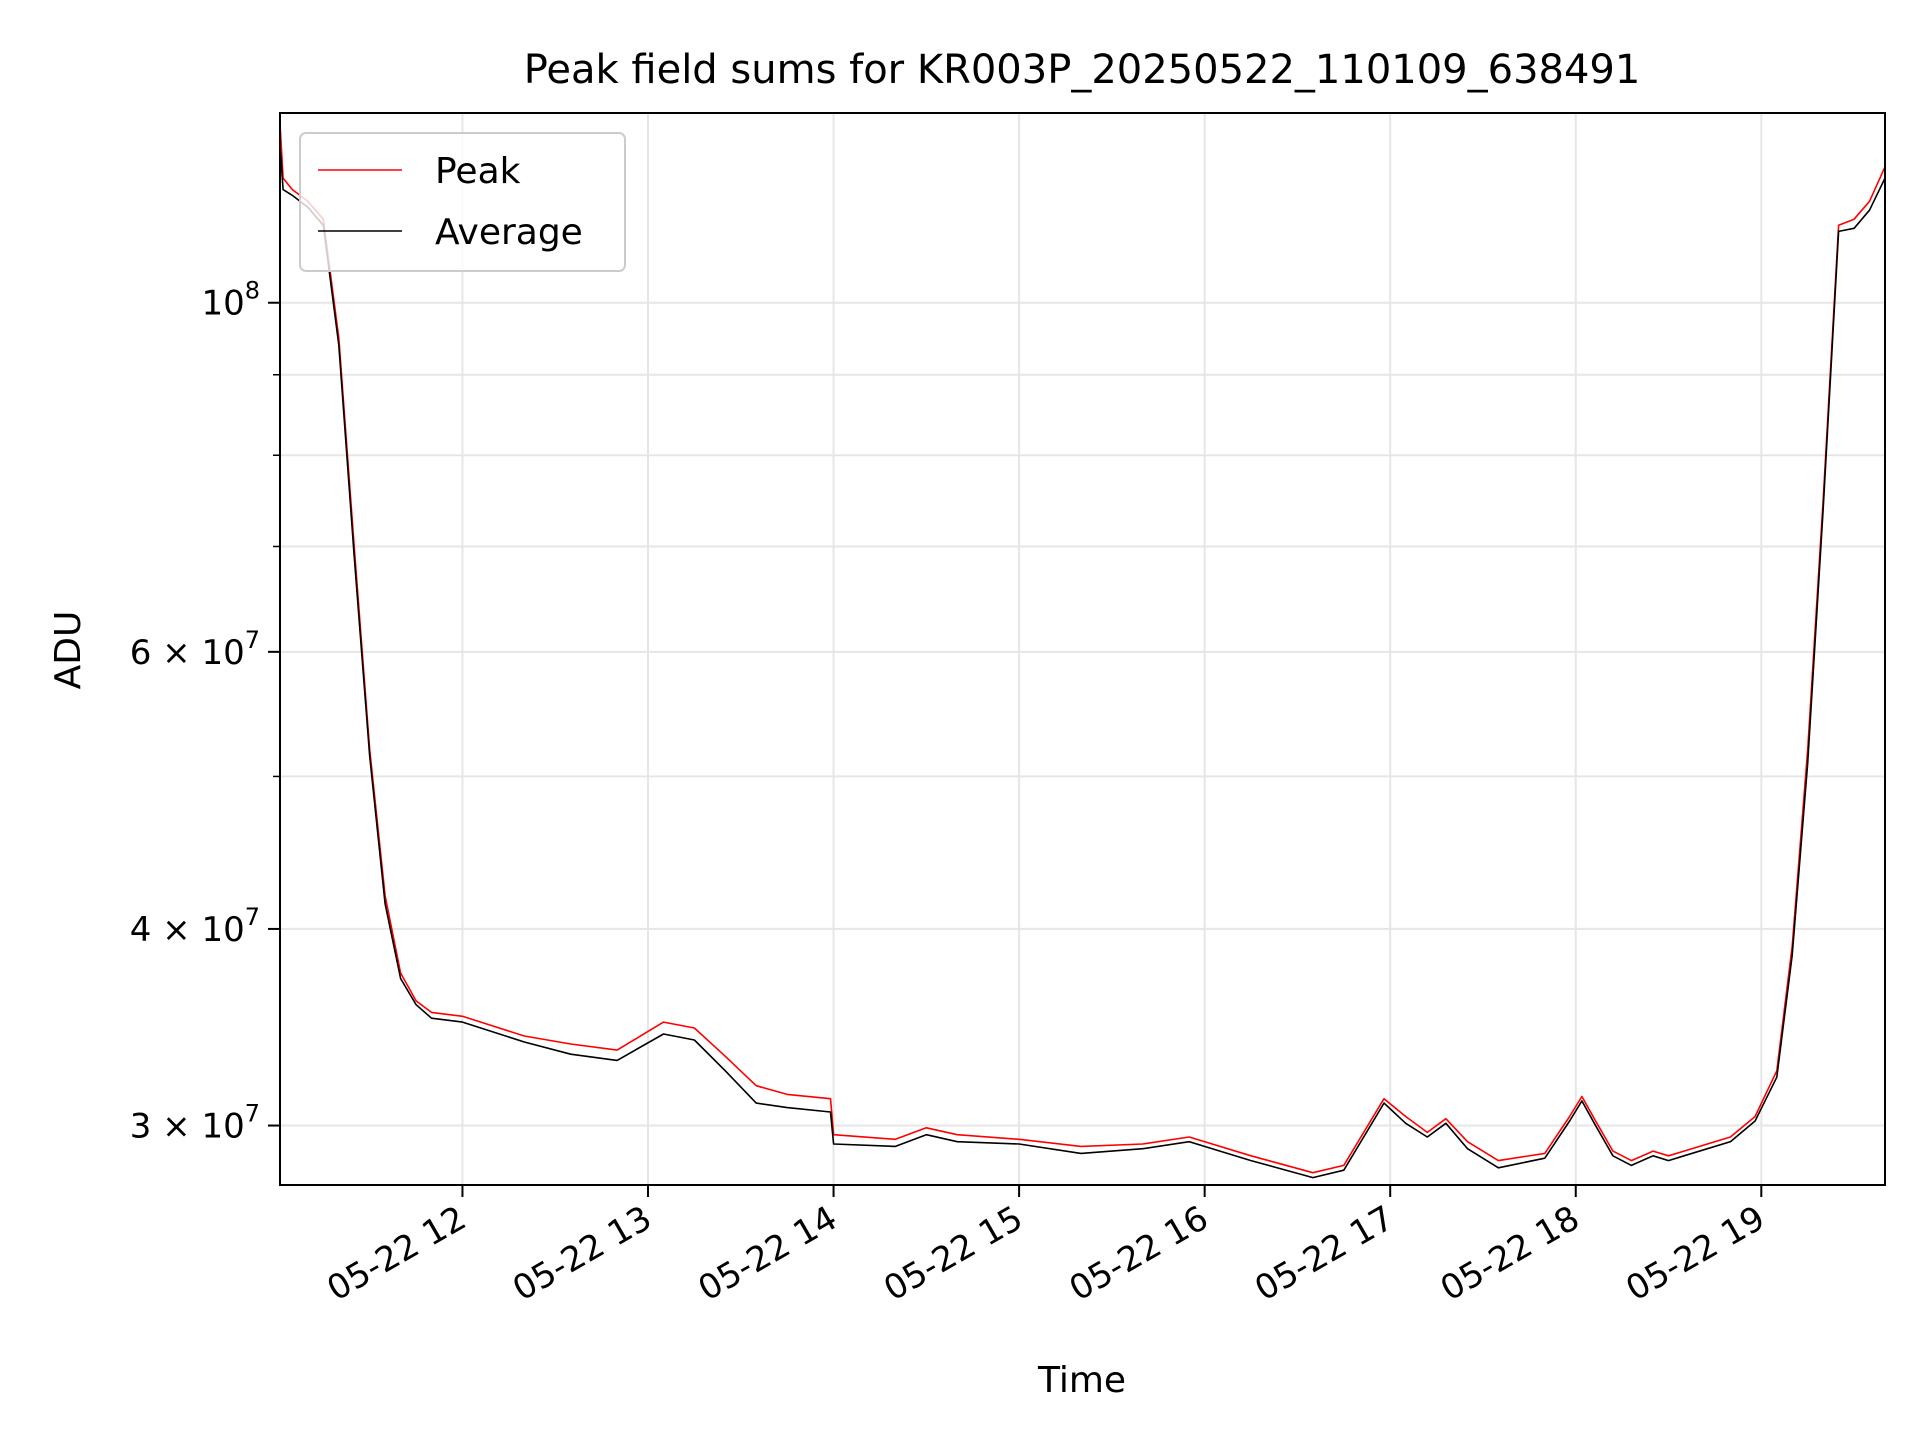 This screenshot has width=1920, height=1440. What do you see at coordinates (397, 1253) in the screenshot?
I see `x-tick-label: 05-22 12` at bounding box center [397, 1253].